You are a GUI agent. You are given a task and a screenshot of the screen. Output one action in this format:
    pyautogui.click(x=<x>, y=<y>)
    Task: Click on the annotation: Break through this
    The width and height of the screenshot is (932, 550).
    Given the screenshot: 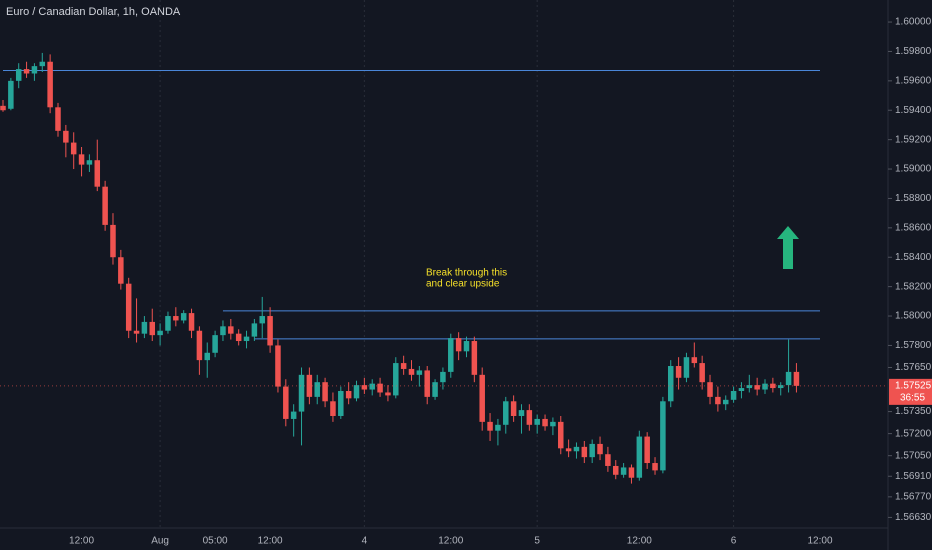 What is the action you would take?
    pyautogui.click(x=466, y=273)
    